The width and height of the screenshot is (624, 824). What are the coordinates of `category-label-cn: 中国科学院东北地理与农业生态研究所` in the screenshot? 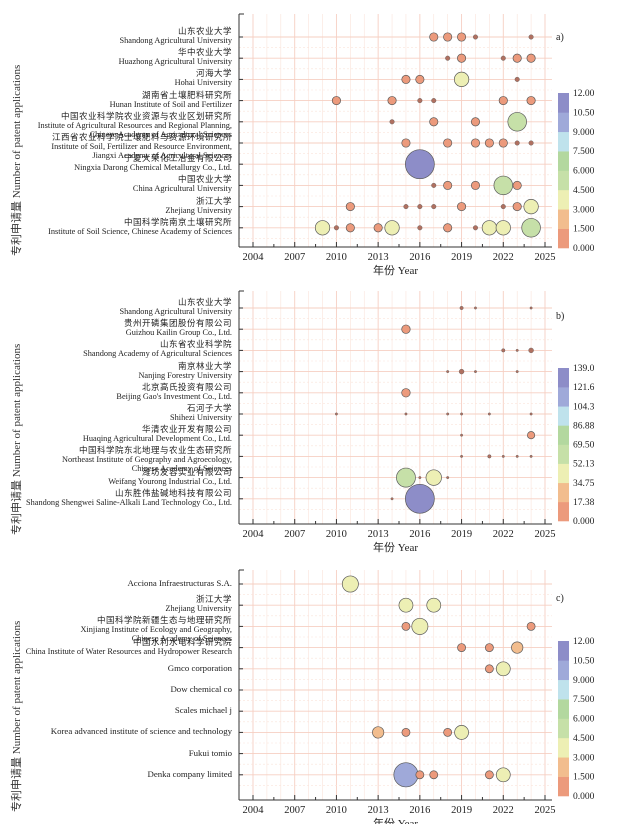 It's located at (155, 450).